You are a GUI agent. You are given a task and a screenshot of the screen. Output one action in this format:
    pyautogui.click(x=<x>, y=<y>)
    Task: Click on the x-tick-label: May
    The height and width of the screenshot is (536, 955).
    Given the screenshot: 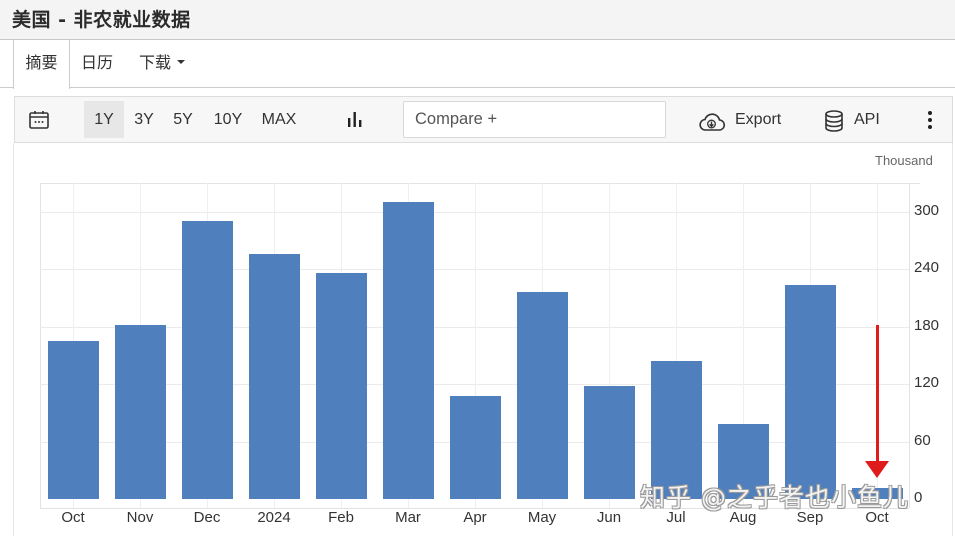 What is the action you would take?
    pyautogui.click(x=542, y=517)
    